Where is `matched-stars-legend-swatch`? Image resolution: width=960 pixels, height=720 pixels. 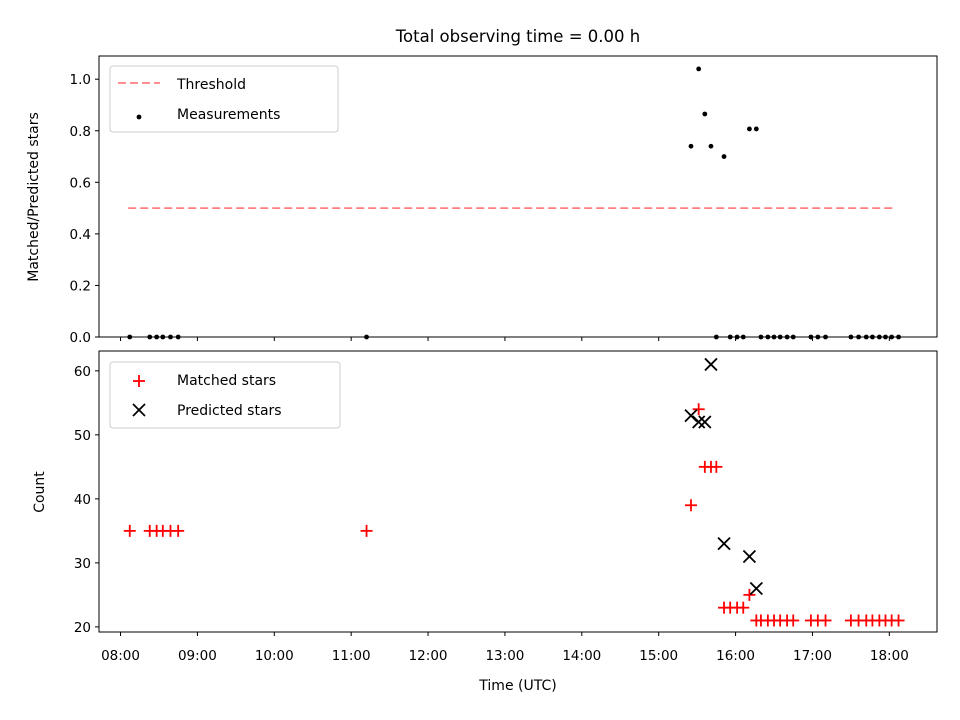
matched-stars-legend-swatch is located at coordinates (139, 381).